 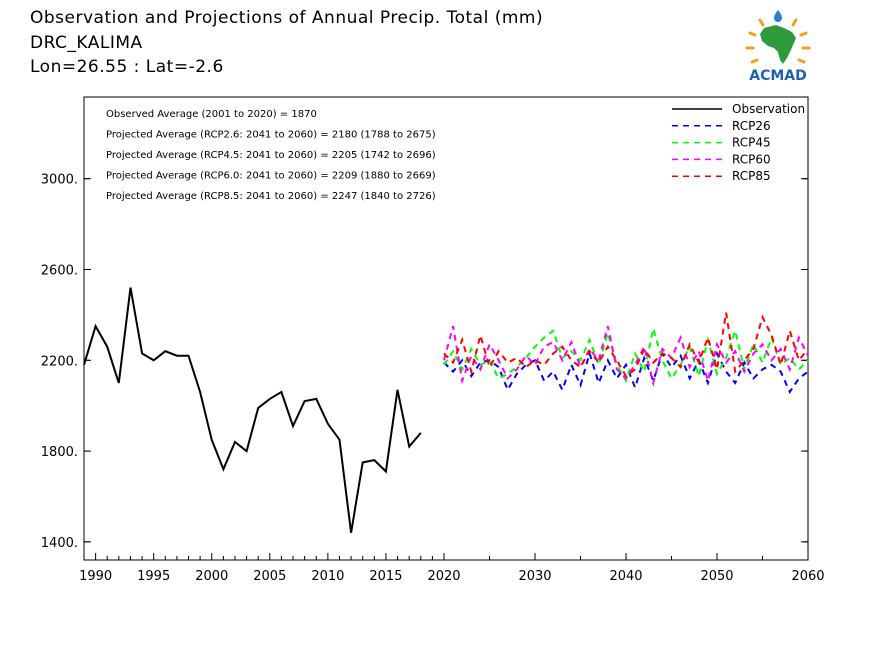 I want to click on legend-label: RCP45, so click(x=751, y=143).